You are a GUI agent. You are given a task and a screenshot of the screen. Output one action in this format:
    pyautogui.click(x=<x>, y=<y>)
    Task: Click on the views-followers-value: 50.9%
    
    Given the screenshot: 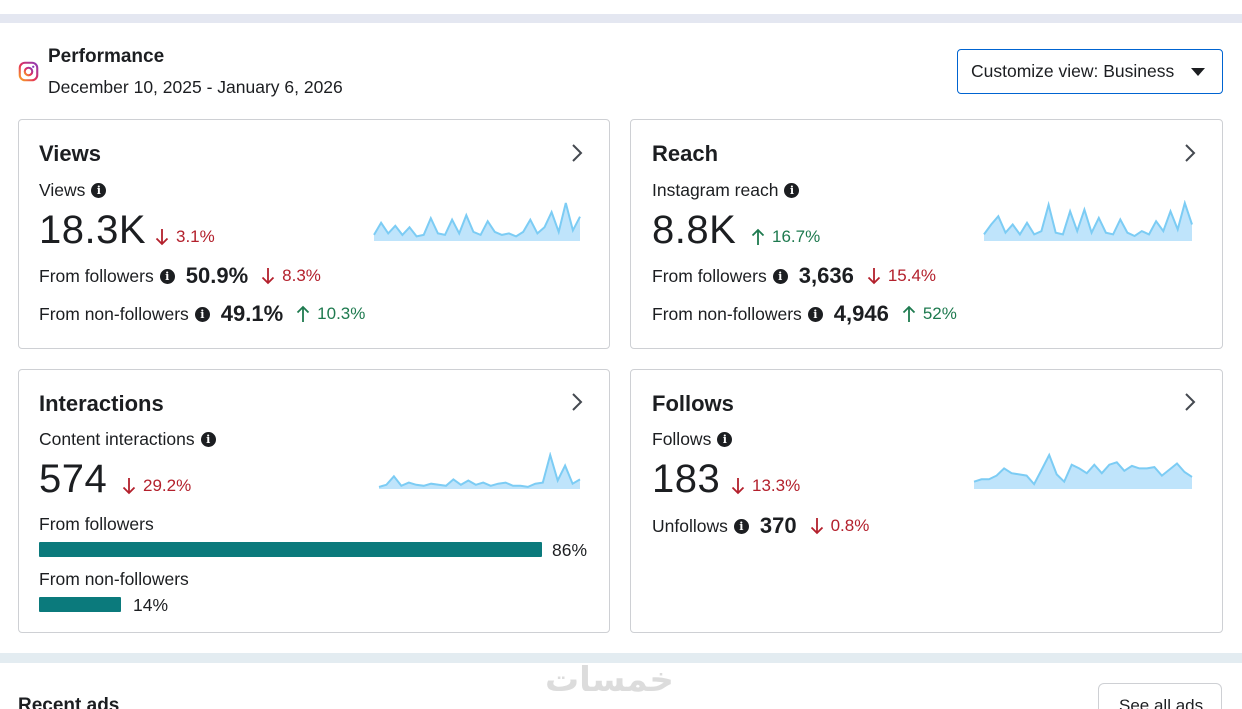 What is the action you would take?
    pyautogui.click(x=217, y=275)
    